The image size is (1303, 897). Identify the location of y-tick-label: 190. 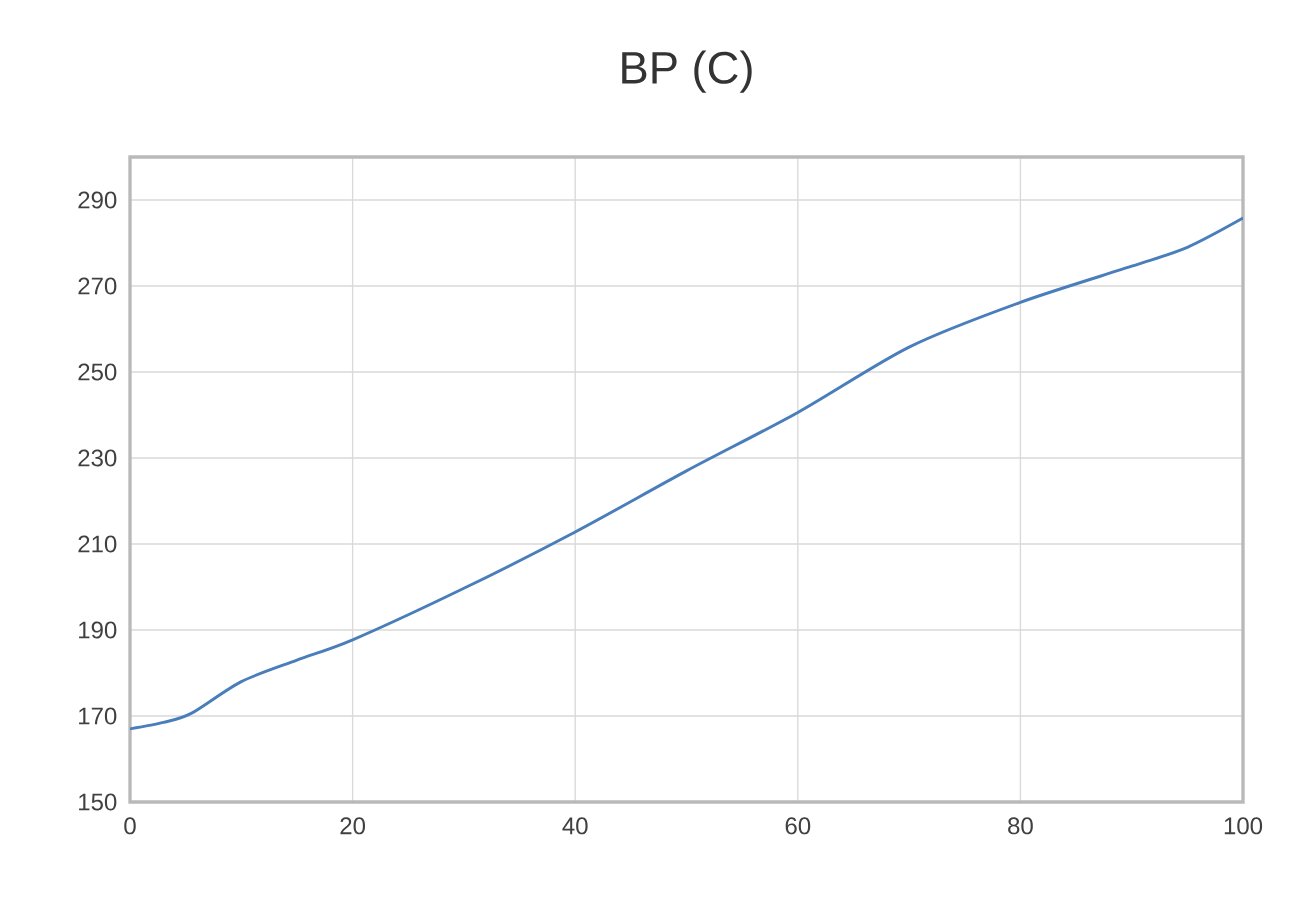
(98, 630).